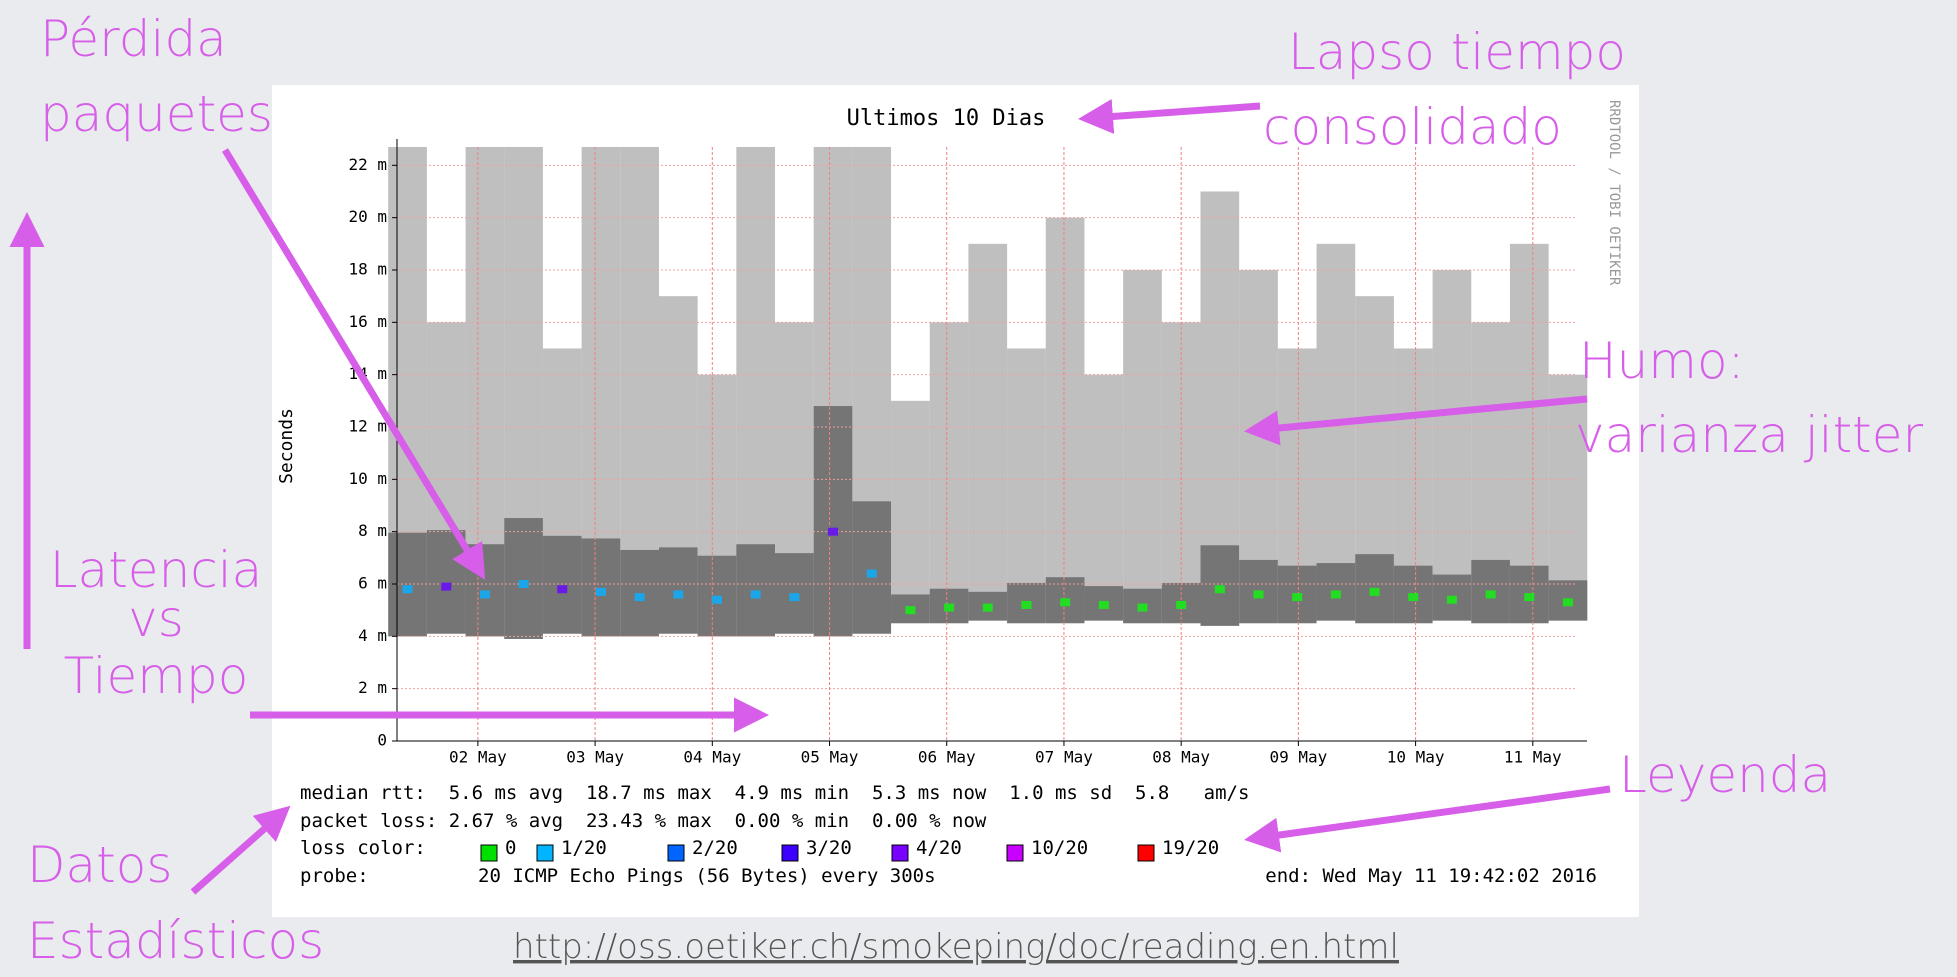  What do you see at coordinates (707, 876) in the screenshot?
I see `probe: 20 ICMP Echo Pings (56 Bytes) every 300s` at bounding box center [707, 876].